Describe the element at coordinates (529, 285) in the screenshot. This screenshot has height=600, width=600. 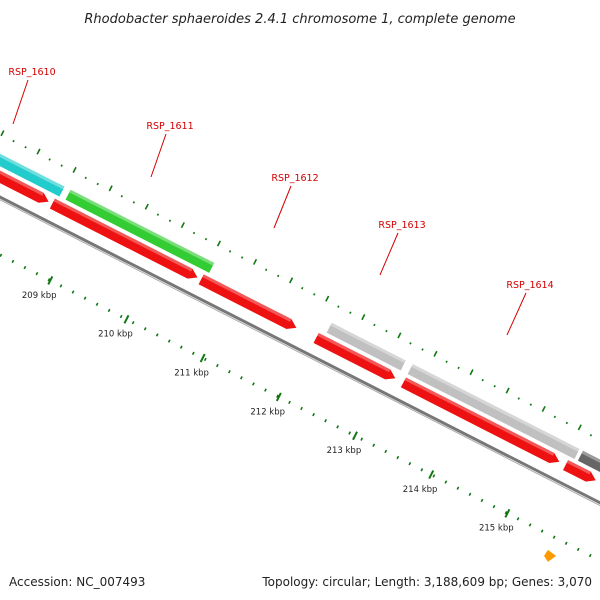
I see `gene-label-rsp-1614: RSP_1614` at that location.